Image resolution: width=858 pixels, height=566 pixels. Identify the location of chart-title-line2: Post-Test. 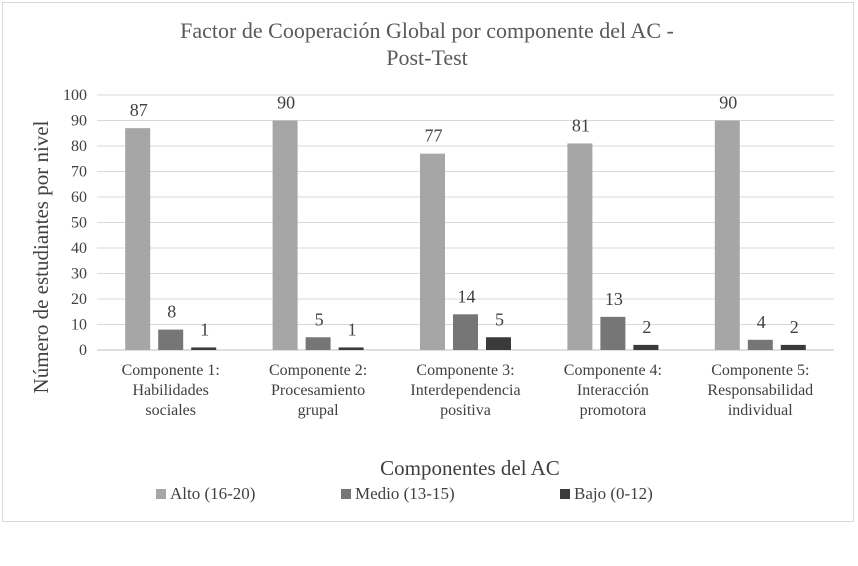
(427, 57).